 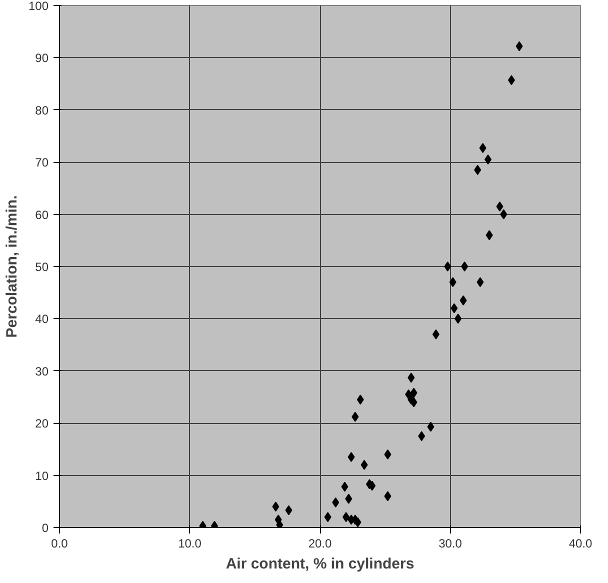 What do you see at coordinates (42, 475) in the screenshot?
I see `y-tick-label: 10` at bounding box center [42, 475].